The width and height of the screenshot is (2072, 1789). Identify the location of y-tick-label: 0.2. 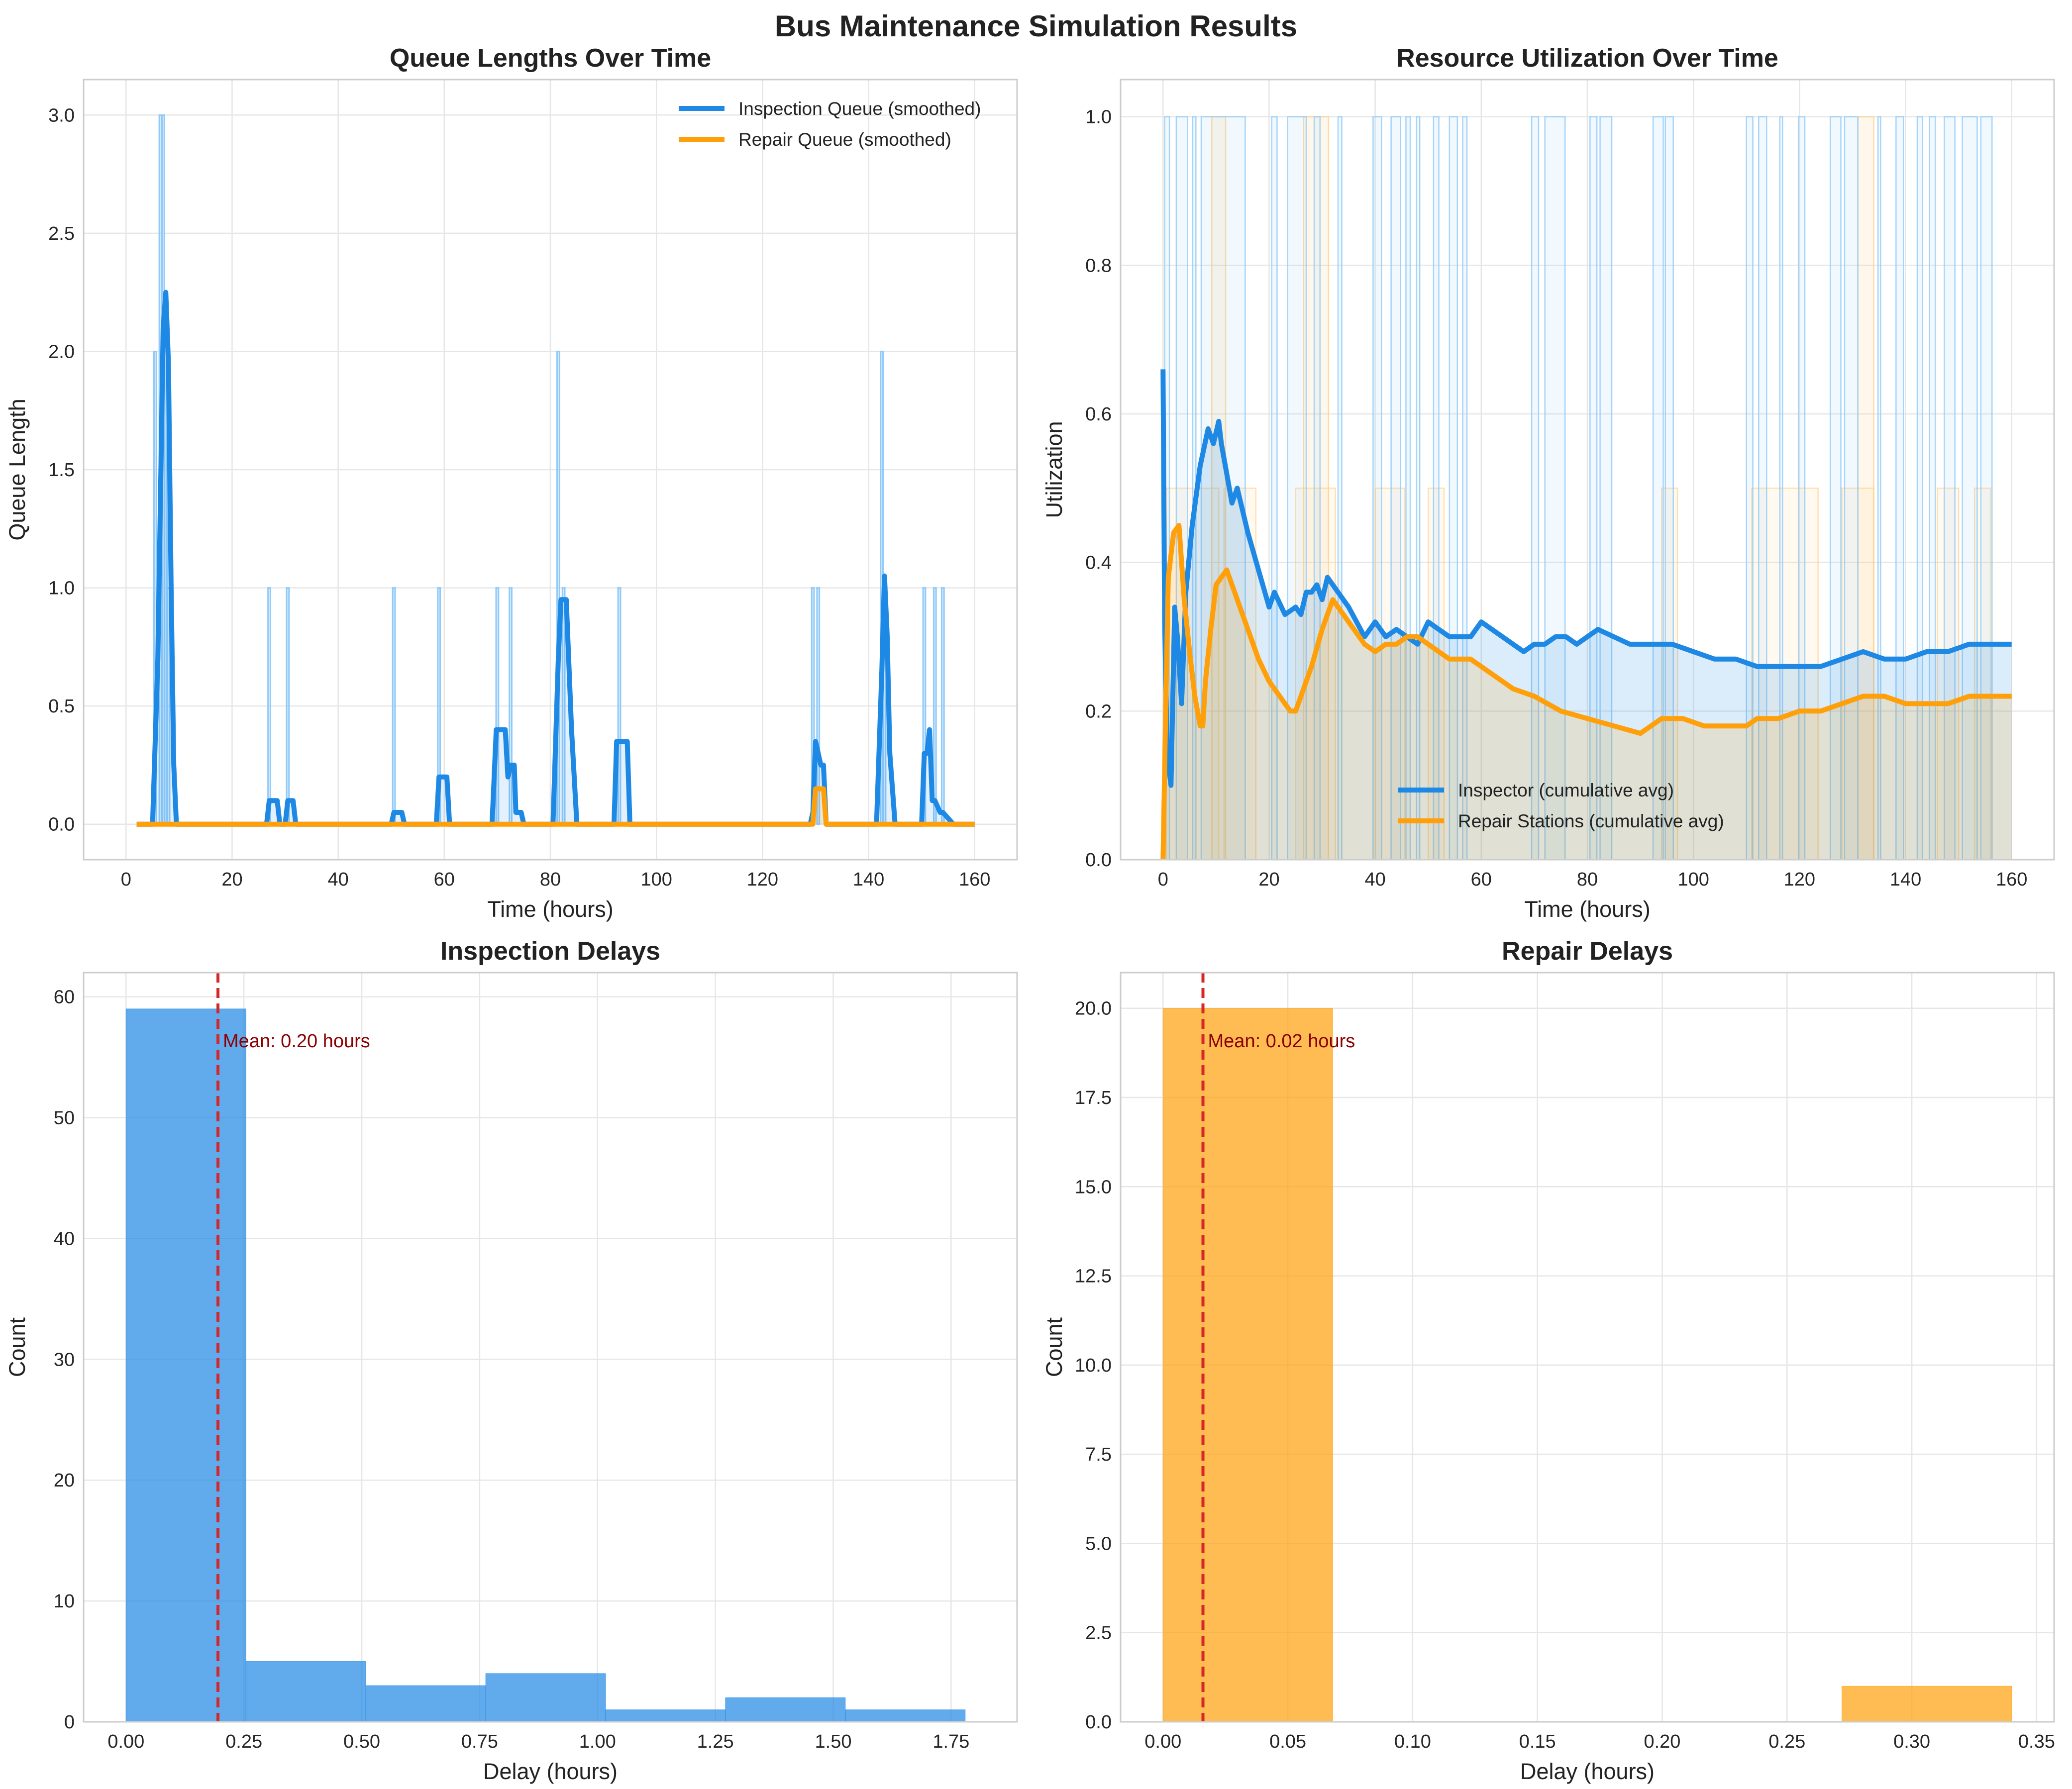
(1098, 711).